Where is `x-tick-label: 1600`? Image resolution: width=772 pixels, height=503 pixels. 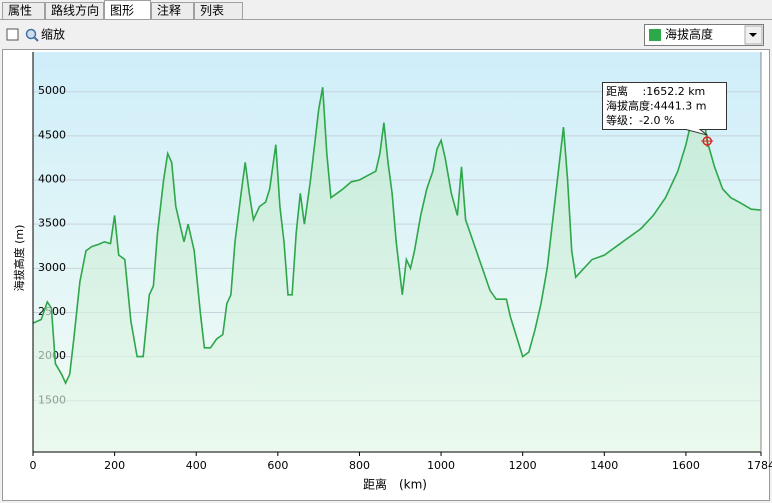
x-tick-label: 1600 is located at coordinates (686, 465).